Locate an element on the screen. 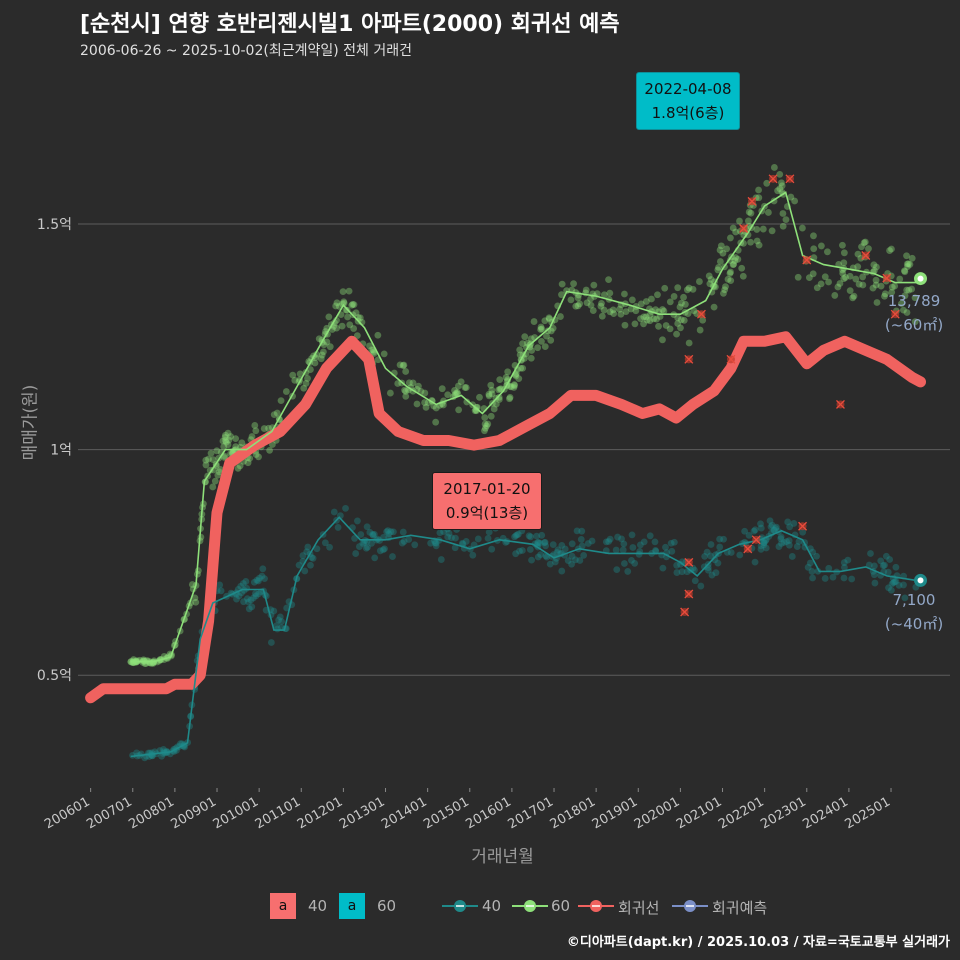 The width and height of the screenshot is (960, 960). x-tick-label: 200701 is located at coordinates (109, 813).